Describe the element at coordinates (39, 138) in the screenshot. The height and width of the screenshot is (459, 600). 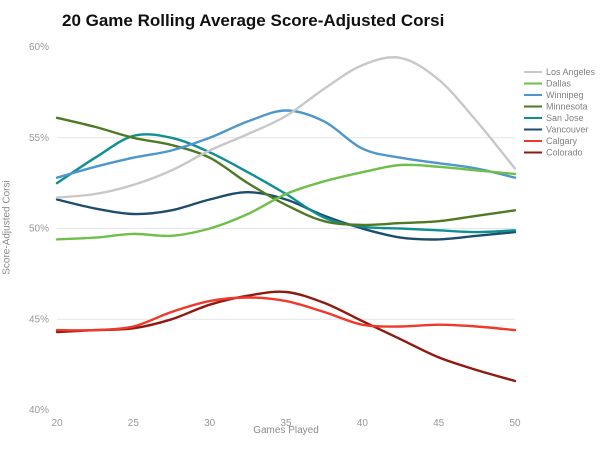
I see `y-tick-label-55: 55%` at that location.